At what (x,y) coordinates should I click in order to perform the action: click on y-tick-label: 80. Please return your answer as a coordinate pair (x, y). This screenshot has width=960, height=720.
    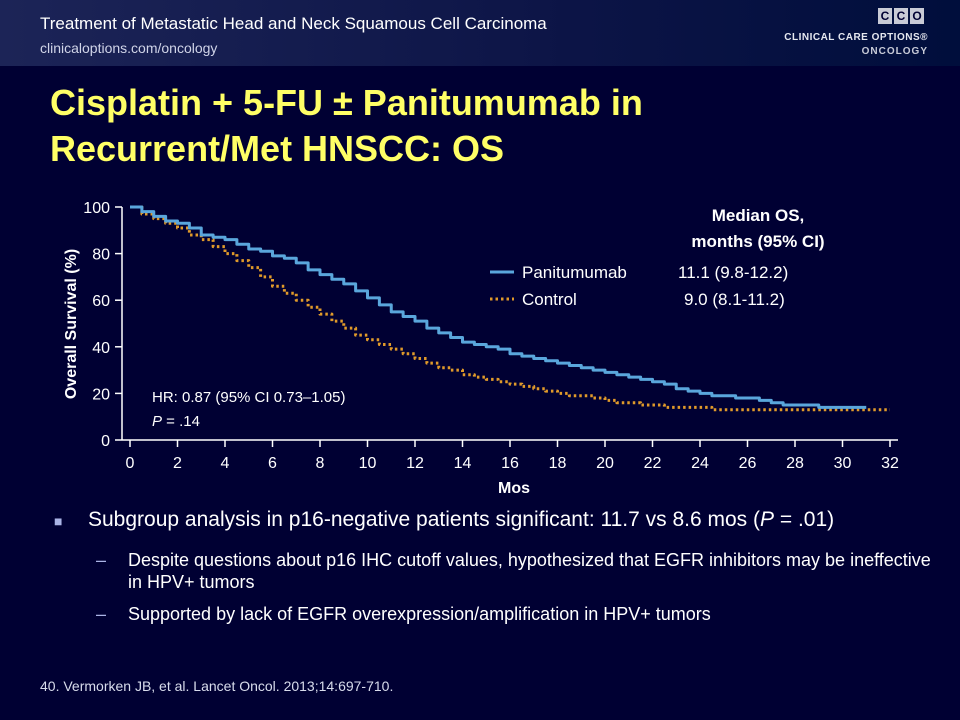
    Looking at the image, I should click on (101, 255).